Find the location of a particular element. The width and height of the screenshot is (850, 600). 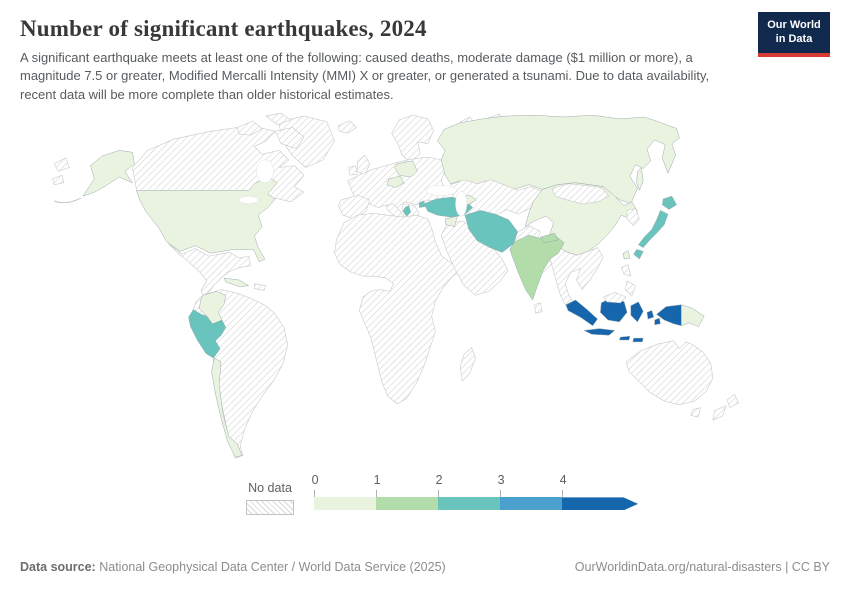

country-turkey-thrace is located at coordinates (422, 204).